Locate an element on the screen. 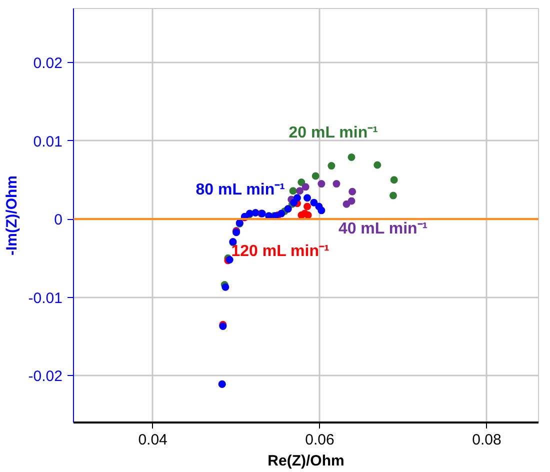  x-tick-label: 0.04 is located at coordinates (153, 440).